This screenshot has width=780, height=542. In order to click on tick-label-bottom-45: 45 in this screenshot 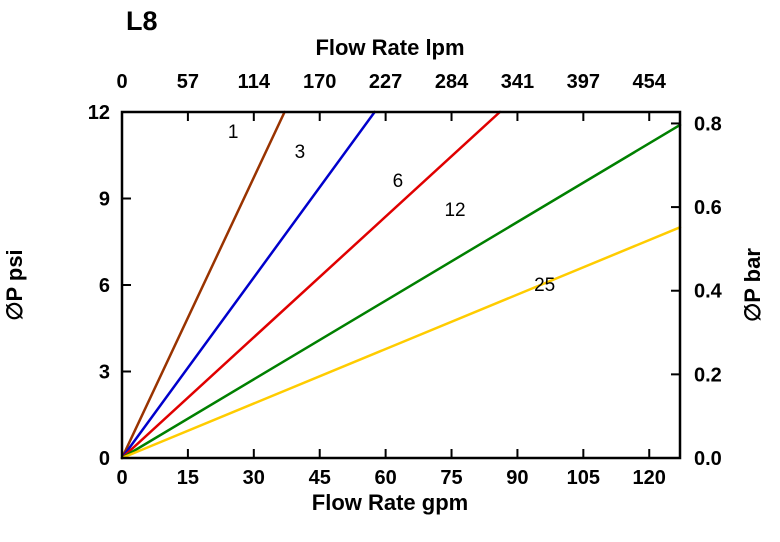, I will do `click(320, 478)`.